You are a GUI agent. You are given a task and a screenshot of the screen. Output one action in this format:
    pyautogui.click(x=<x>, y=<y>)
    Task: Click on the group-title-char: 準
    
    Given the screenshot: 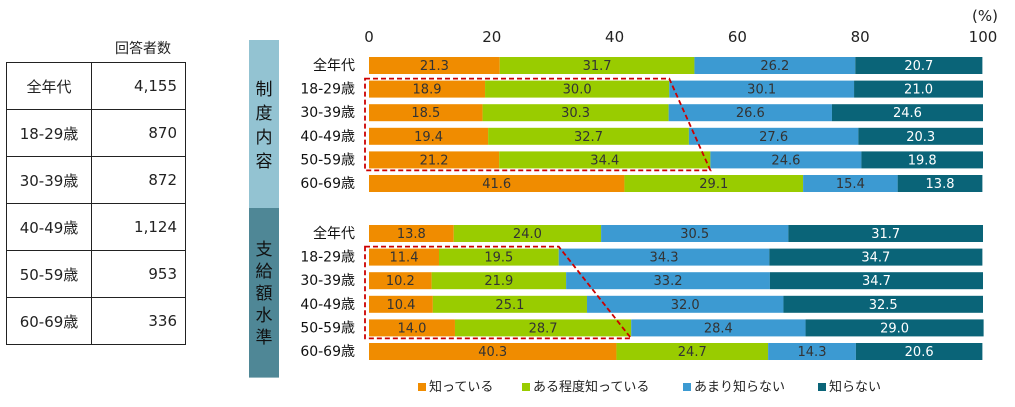 What is the action you would take?
    pyautogui.click(x=264, y=338)
    